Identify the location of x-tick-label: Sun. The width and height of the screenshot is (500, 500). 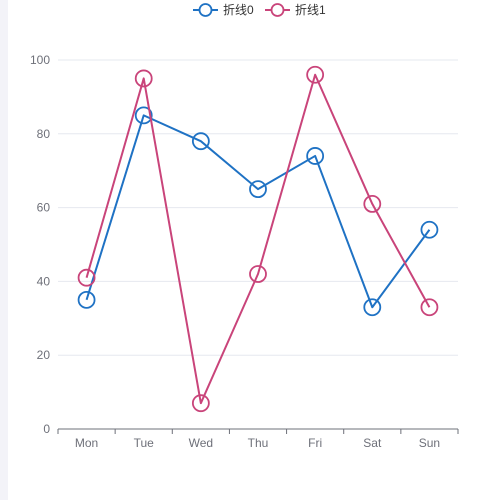
(429, 443).